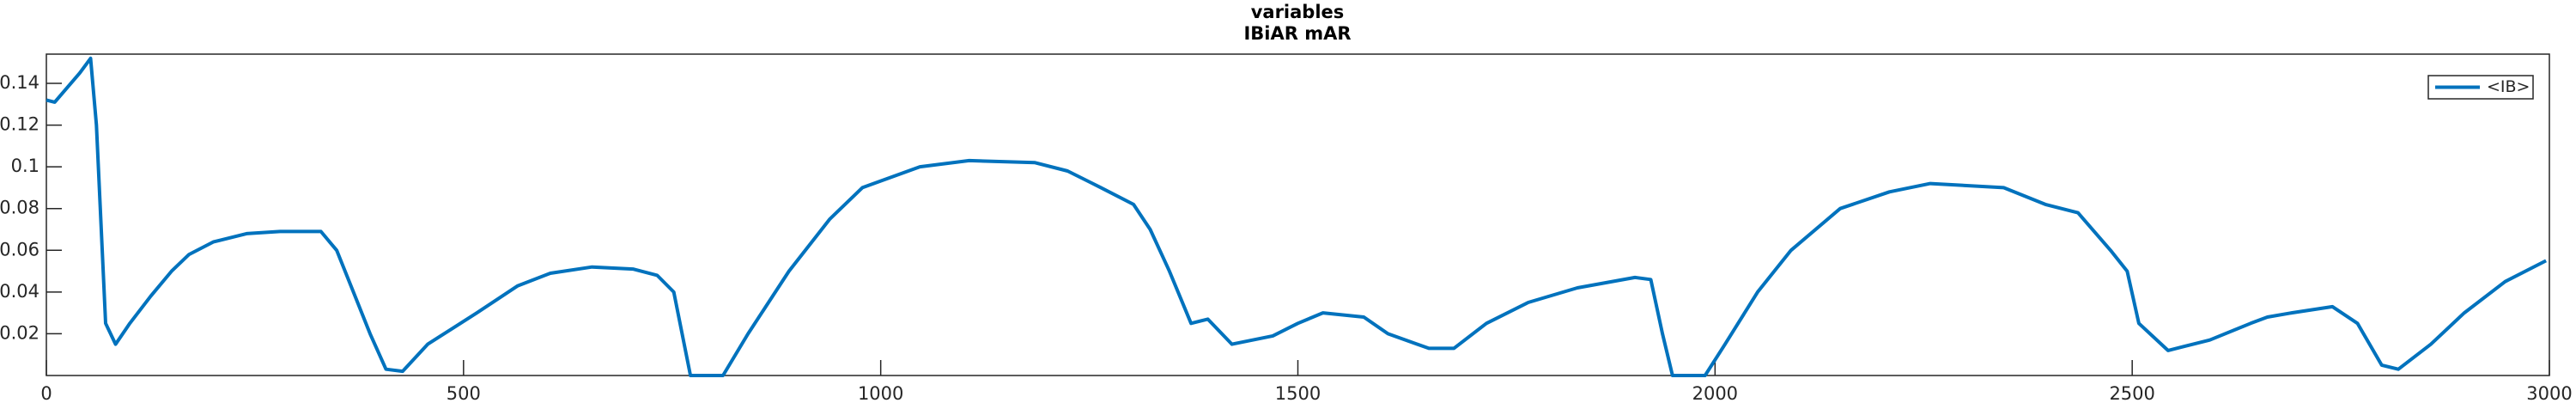 The width and height of the screenshot is (2576, 403). Describe the element at coordinates (19, 249) in the screenshot. I see `y-tick-label: 0.06` at that location.